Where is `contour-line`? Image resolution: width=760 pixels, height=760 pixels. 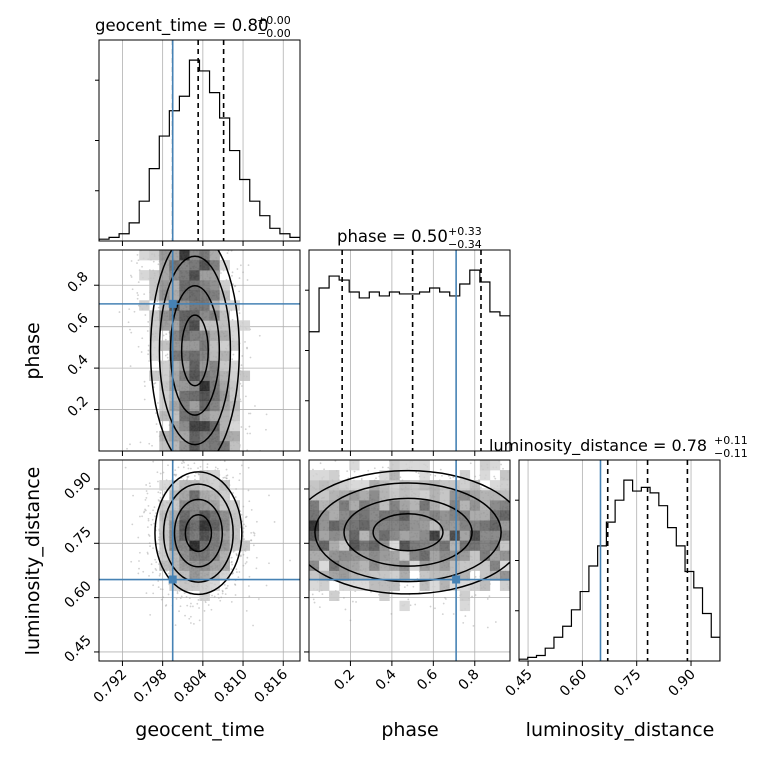 contour-line is located at coordinates (195, 350).